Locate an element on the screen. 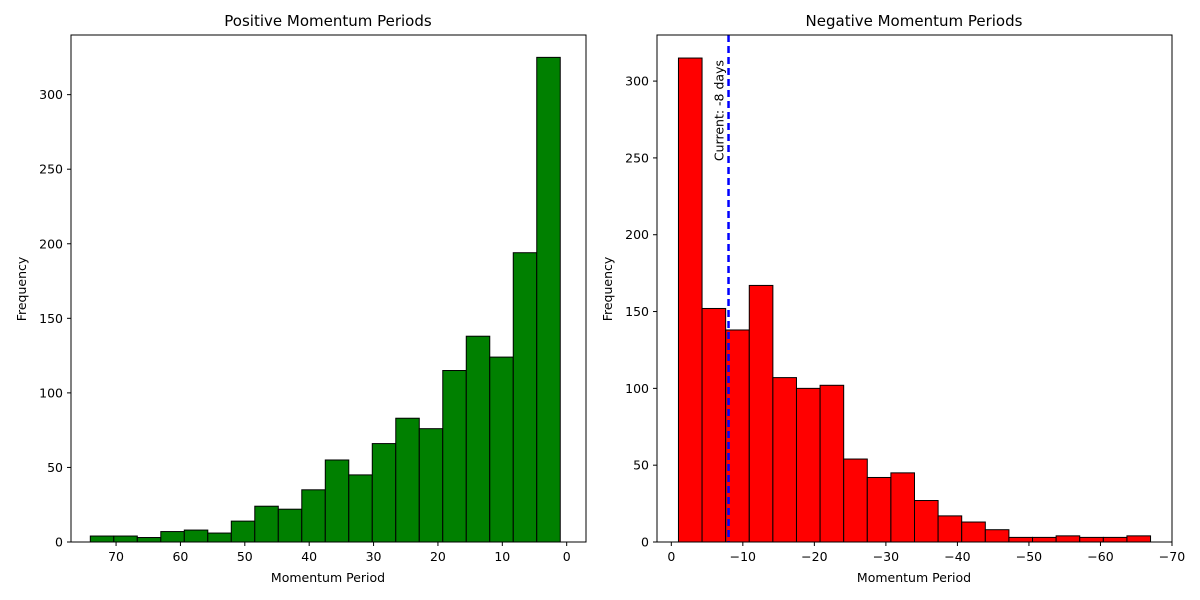  x-ticks: 70 60 50 40 30 20 10 0 is located at coordinates (339, 553).